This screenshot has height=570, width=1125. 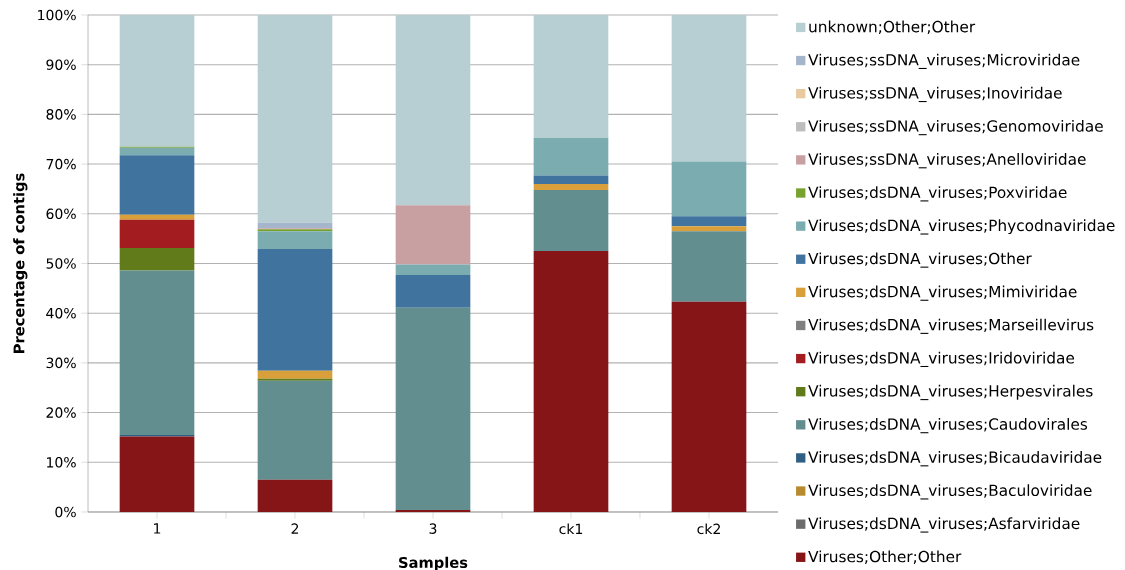 What do you see at coordinates (20, 263) in the screenshot?
I see `y-axis-title: Precentage of contigs` at bounding box center [20, 263].